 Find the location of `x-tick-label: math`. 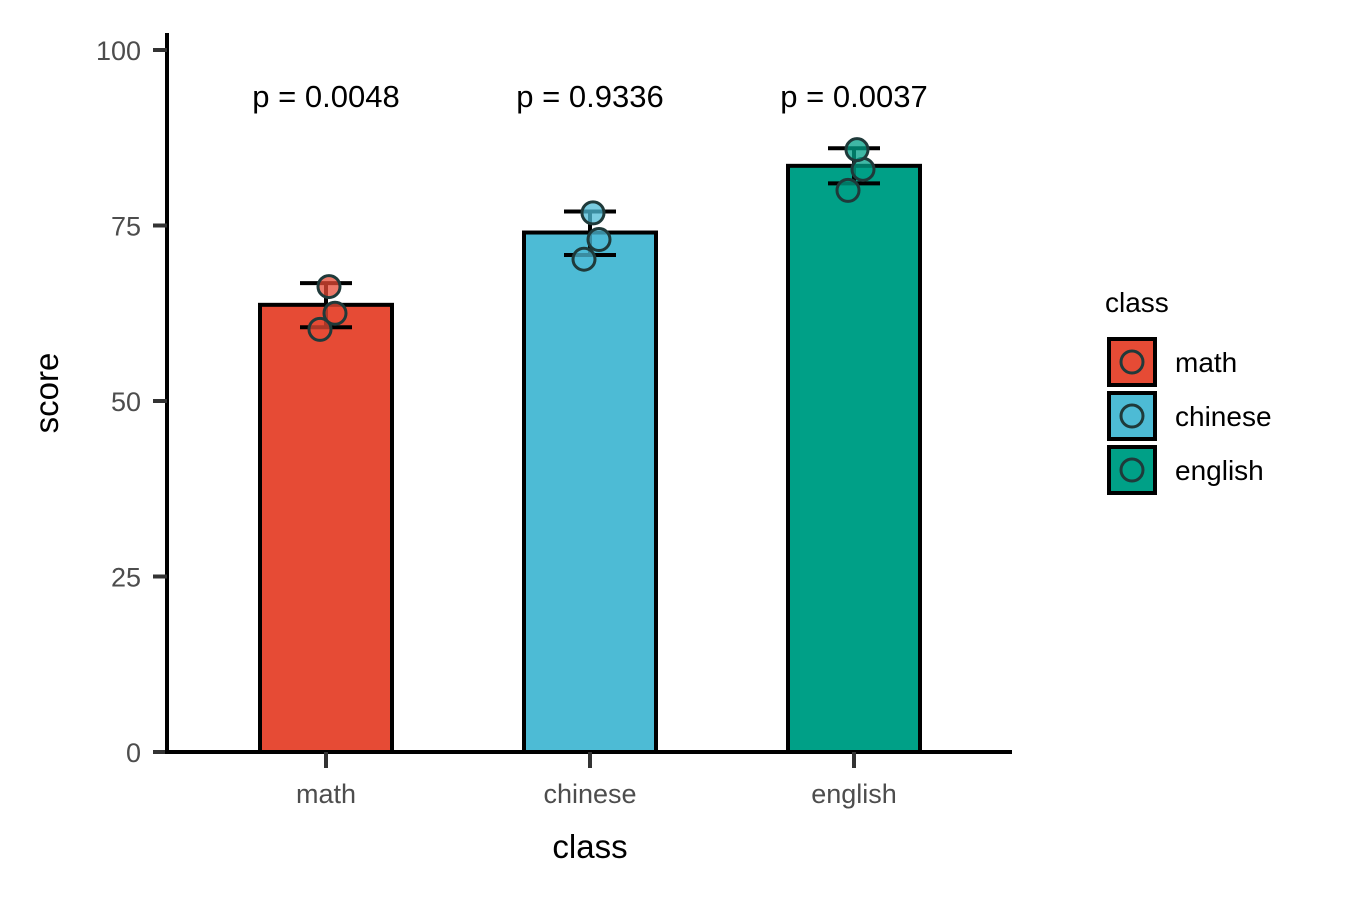

x-tick-label: math is located at coordinates (326, 794).